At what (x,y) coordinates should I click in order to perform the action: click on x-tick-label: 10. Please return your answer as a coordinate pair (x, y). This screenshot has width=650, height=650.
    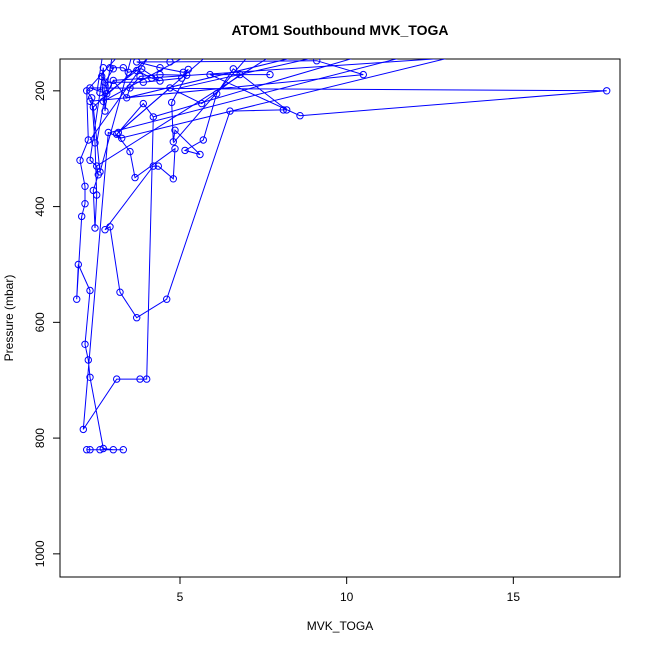
    Looking at the image, I should click on (347, 597).